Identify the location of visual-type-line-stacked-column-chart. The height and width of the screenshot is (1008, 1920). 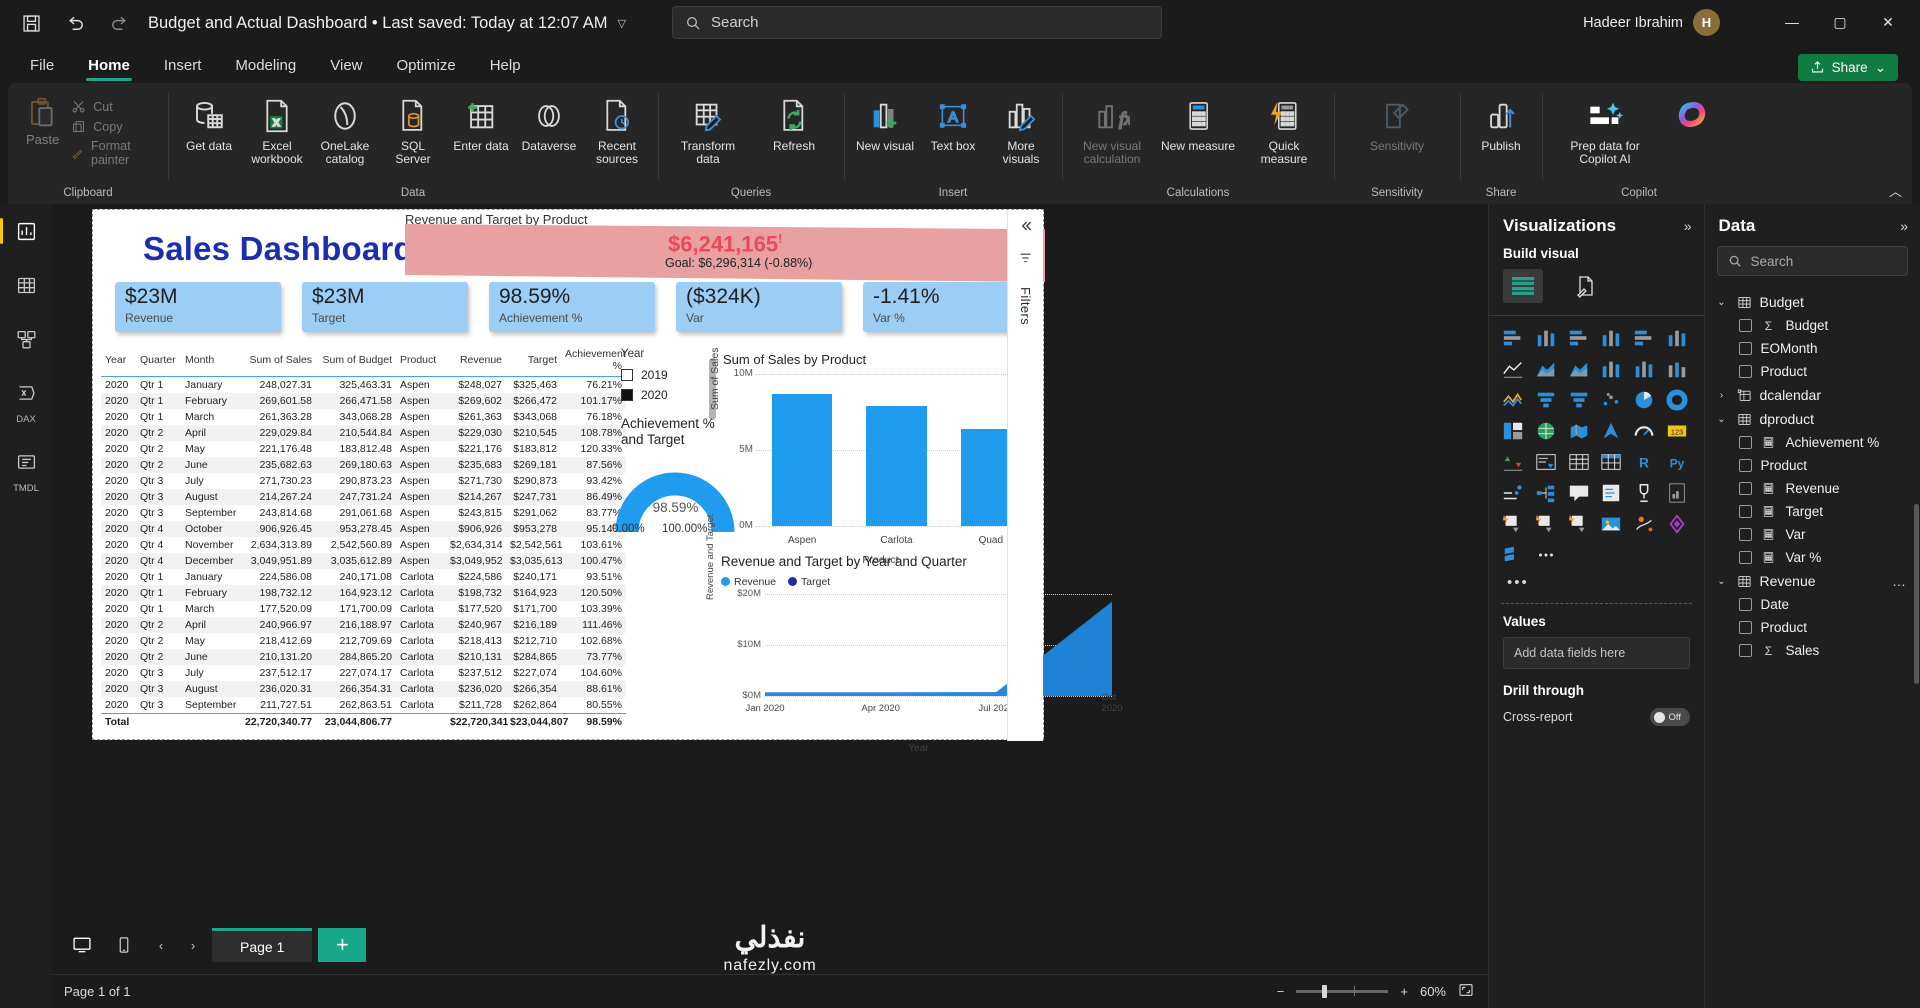
(1611, 369).